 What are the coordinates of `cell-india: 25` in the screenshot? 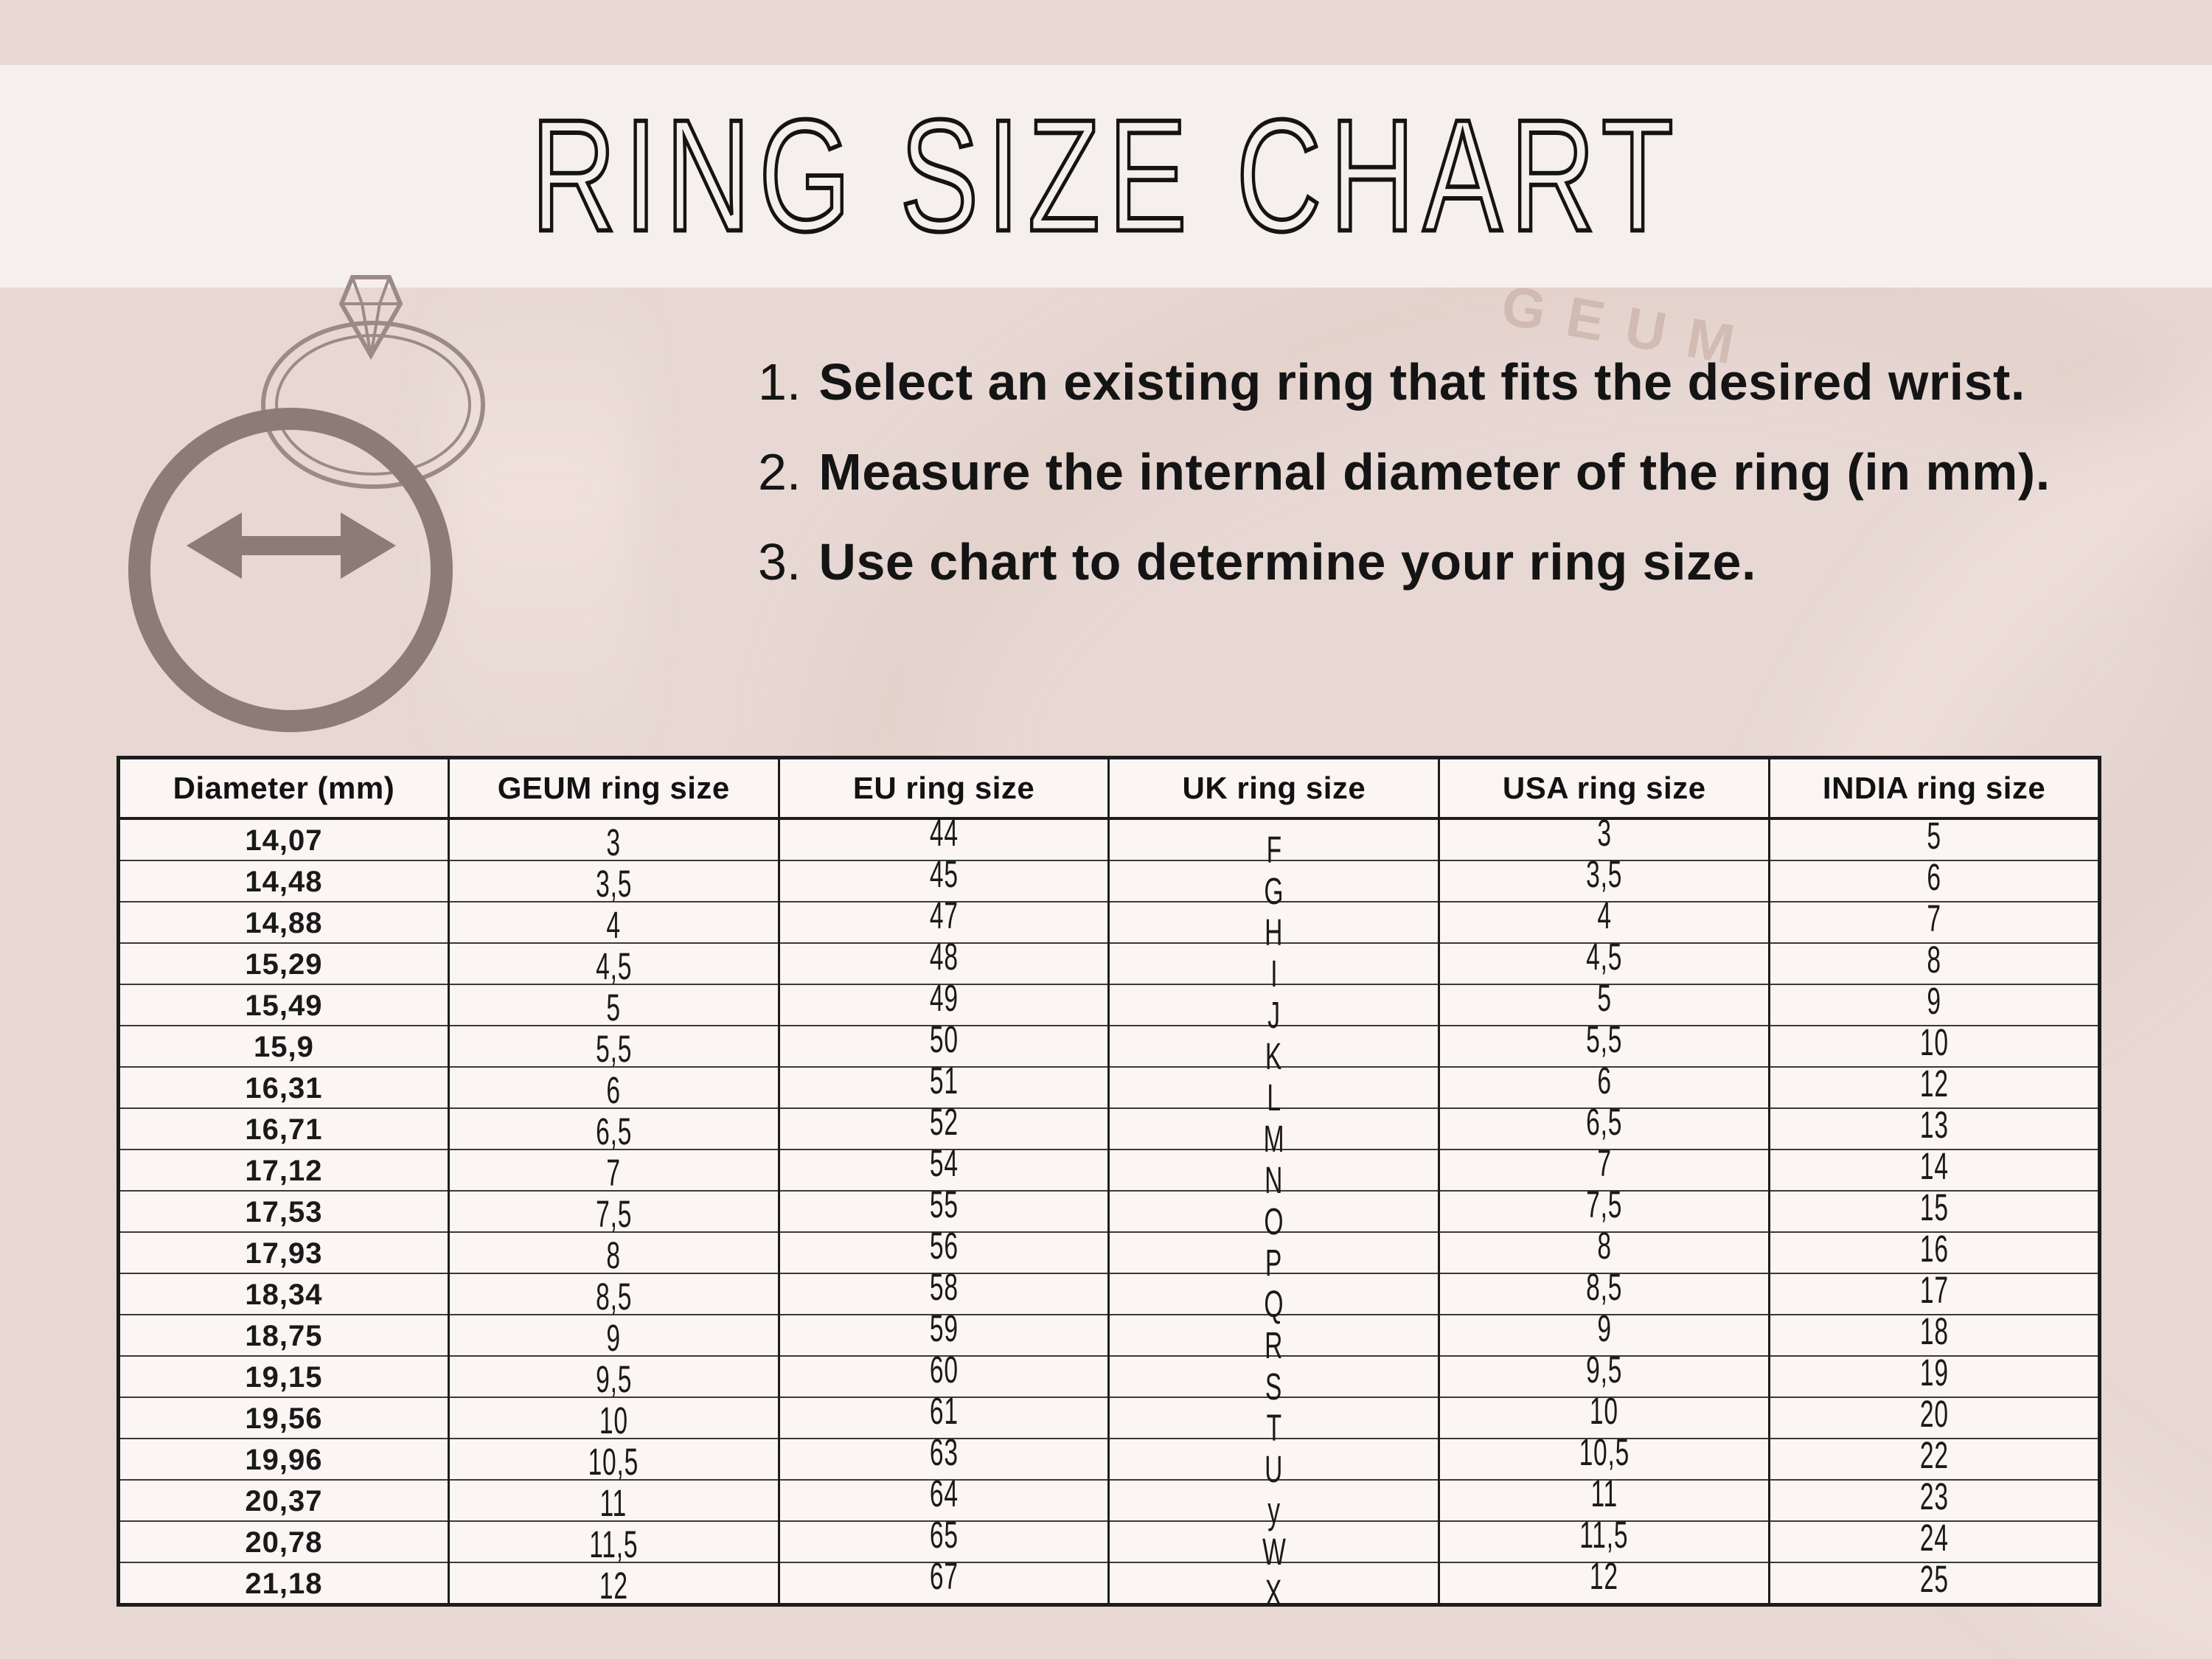 It's located at (1934, 1582).